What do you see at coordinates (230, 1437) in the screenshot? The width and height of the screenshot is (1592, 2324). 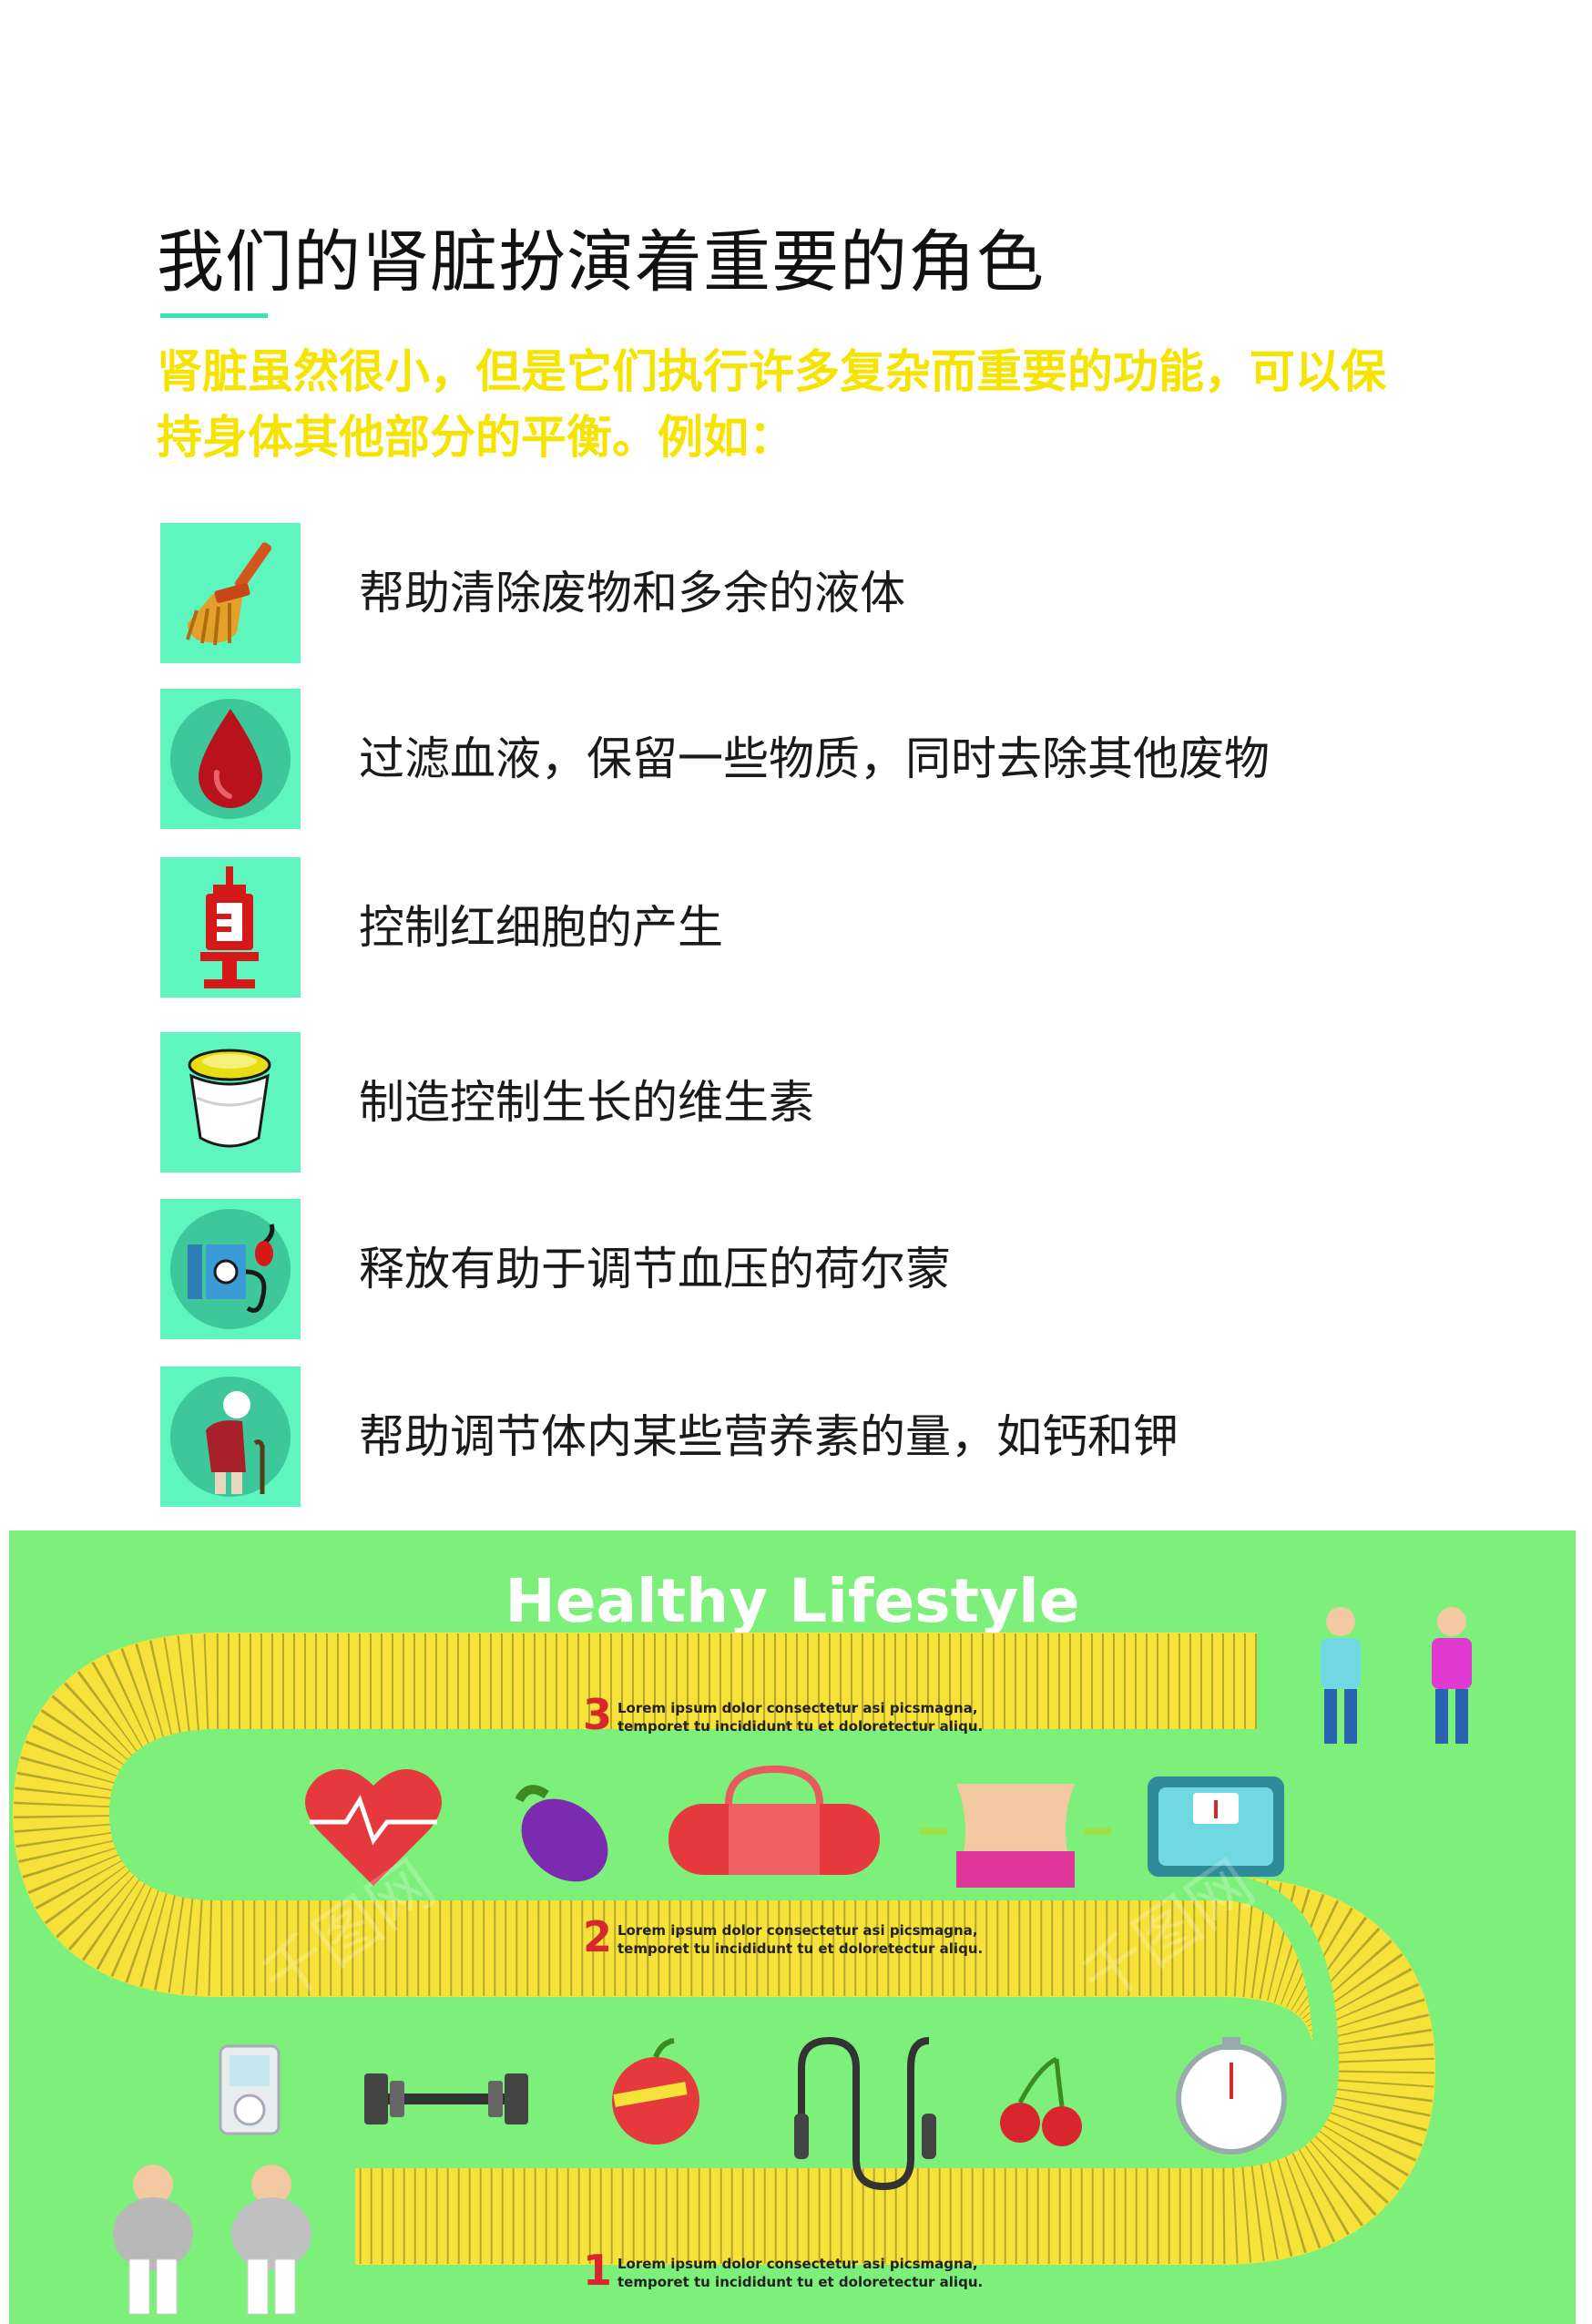 I see `elderly-person-icon` at bounding box center [230, 1437].